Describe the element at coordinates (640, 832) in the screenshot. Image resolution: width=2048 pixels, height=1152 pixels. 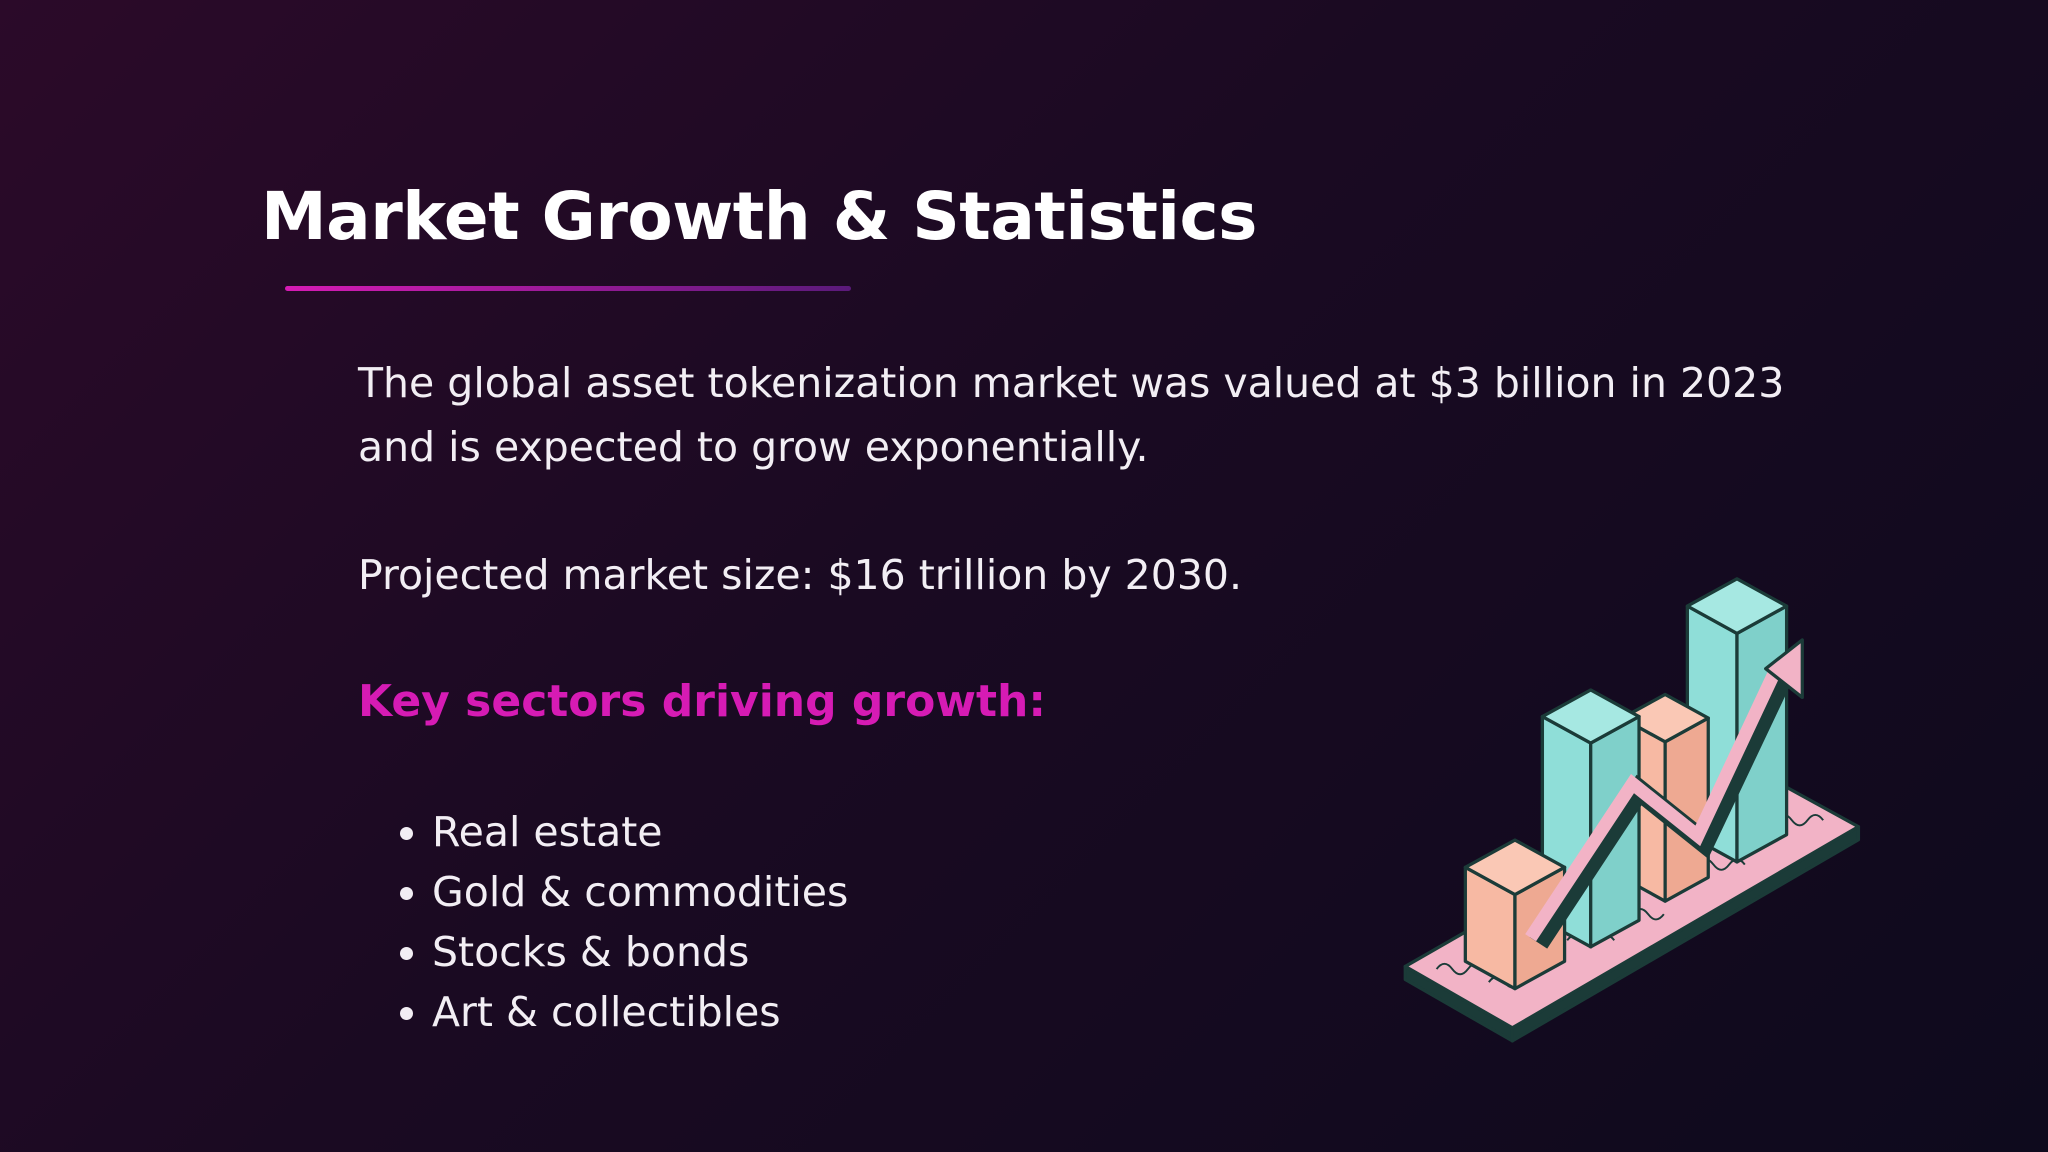
I see `sector-item: Real estate` at that location.